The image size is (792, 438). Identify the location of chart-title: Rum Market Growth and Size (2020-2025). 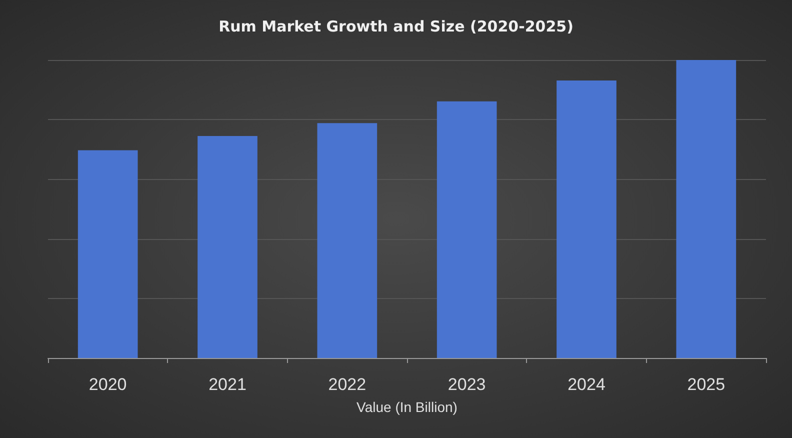
(396, 27).